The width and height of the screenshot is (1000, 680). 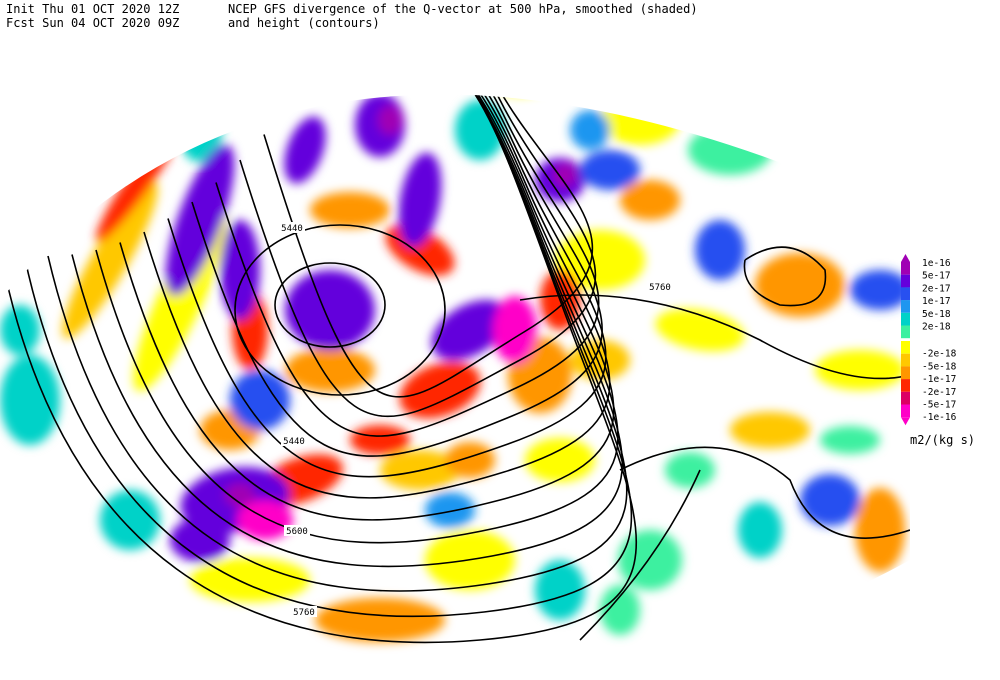 I want to click on colorbar-label: -2e-17, so click(x=939, y=392).